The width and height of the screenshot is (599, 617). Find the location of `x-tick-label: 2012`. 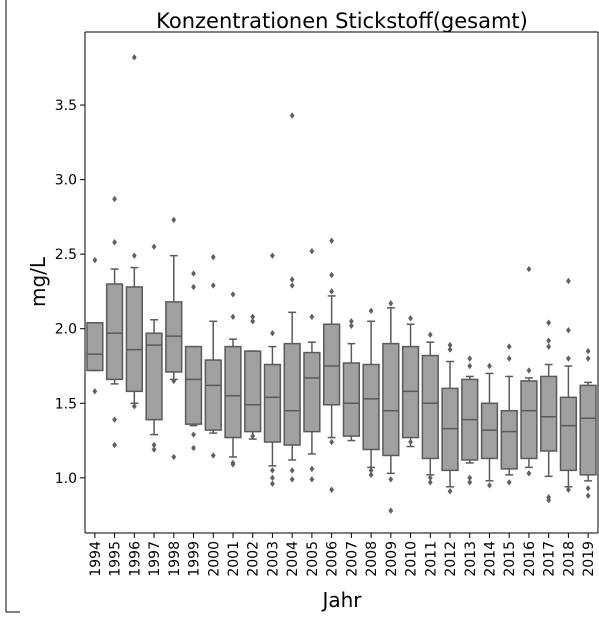

x-tick-label: 2012 is located at coordinates (451, 559).